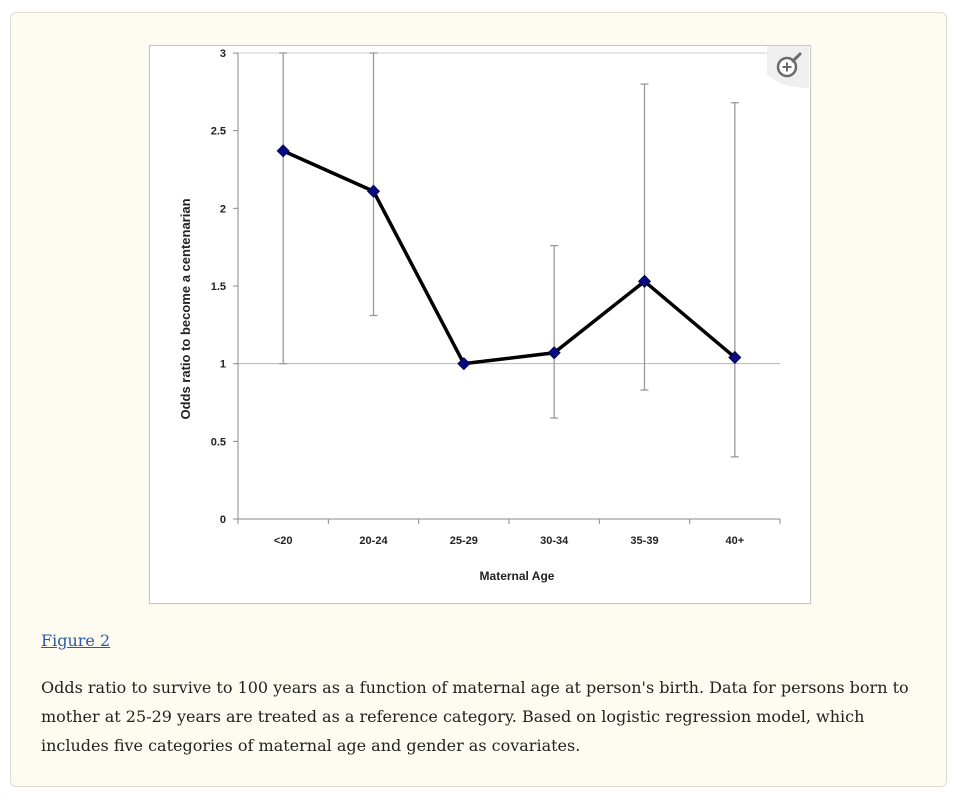 The width and height of the screenshot is (960, 805). Describe the element at coordinates (218, 287) in the screenshot. I see `y-tick-label: 1.5` at that location.